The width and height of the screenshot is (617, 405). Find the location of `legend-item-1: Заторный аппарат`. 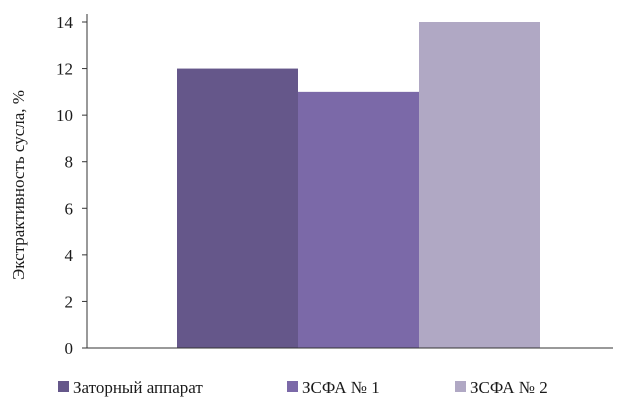

legend-item-1: Заторный аппарат is located at coordinates (130, 387).